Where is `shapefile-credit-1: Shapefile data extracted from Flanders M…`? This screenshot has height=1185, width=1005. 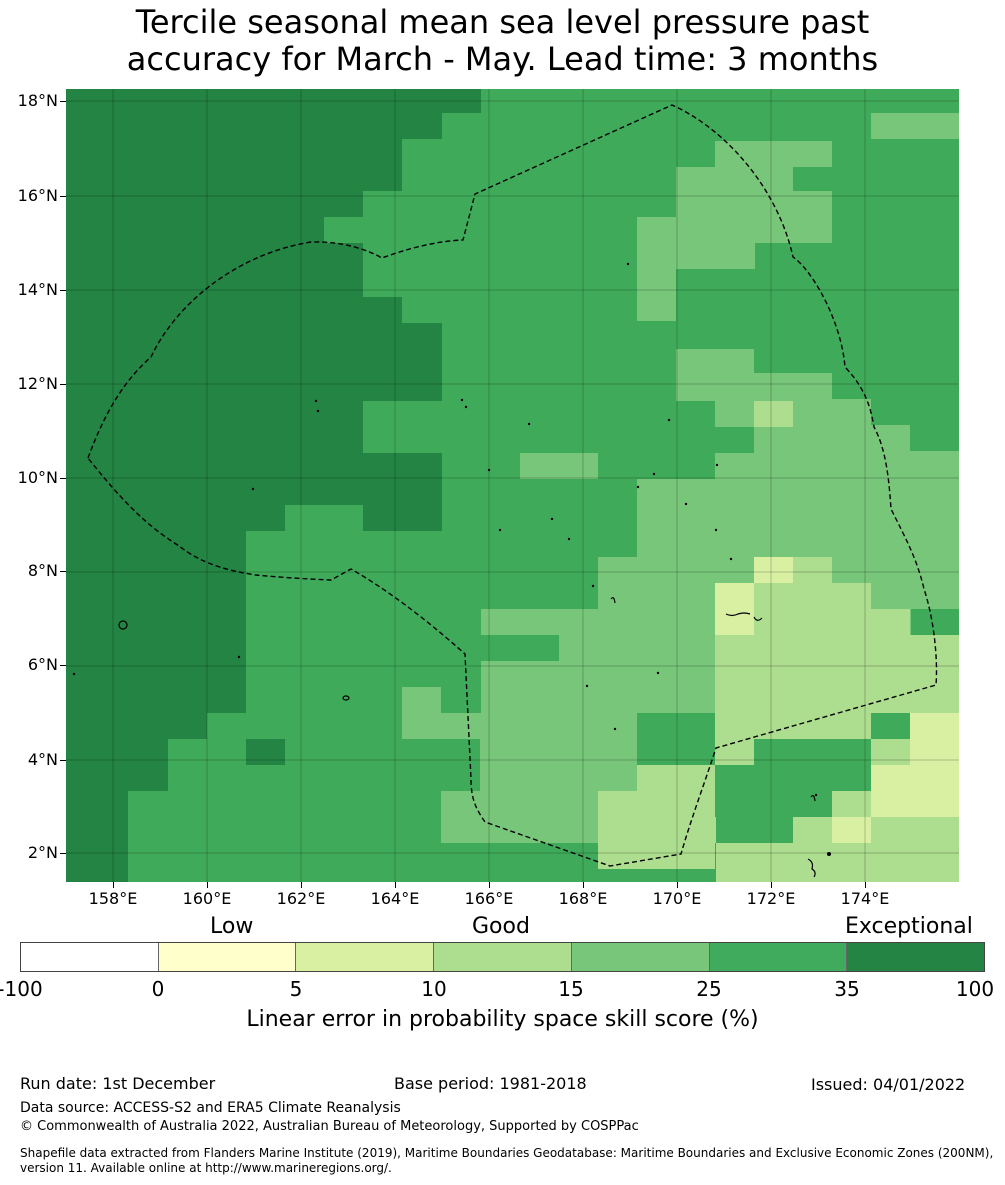
shapefile-credit-1: Shapefile data extracted from Flanders M… is located at coordinates (507, 1153).